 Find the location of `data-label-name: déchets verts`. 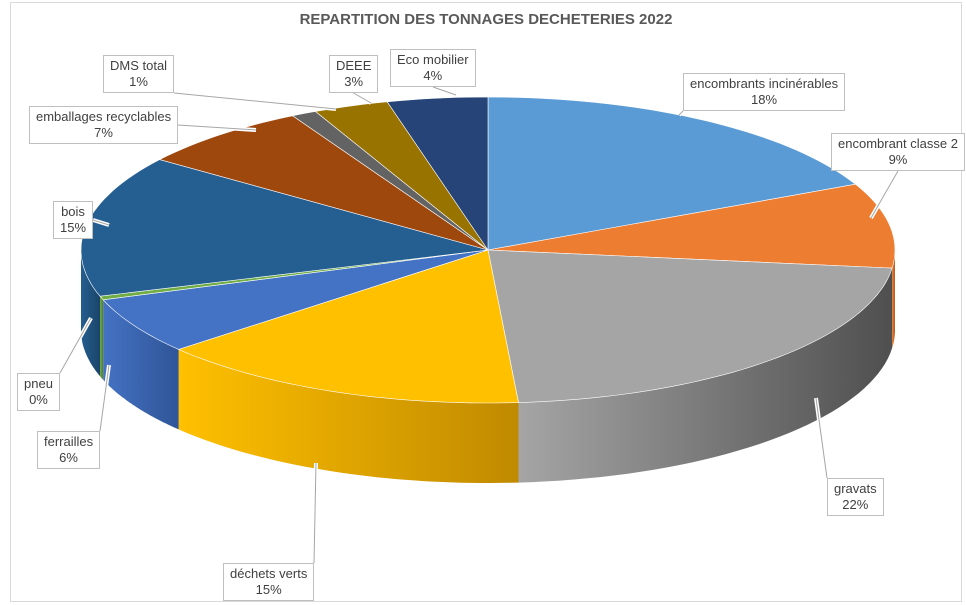

data-label-name: déchets verts is located at coordinates (269, 573).